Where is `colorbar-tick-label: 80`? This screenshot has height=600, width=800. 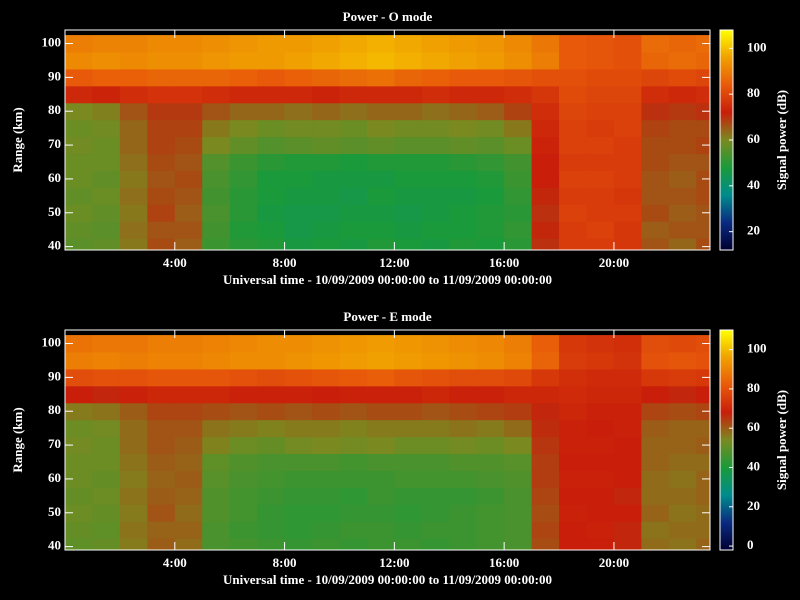
colorbar-tick-label: 80 is located at coordinates (753, 387).